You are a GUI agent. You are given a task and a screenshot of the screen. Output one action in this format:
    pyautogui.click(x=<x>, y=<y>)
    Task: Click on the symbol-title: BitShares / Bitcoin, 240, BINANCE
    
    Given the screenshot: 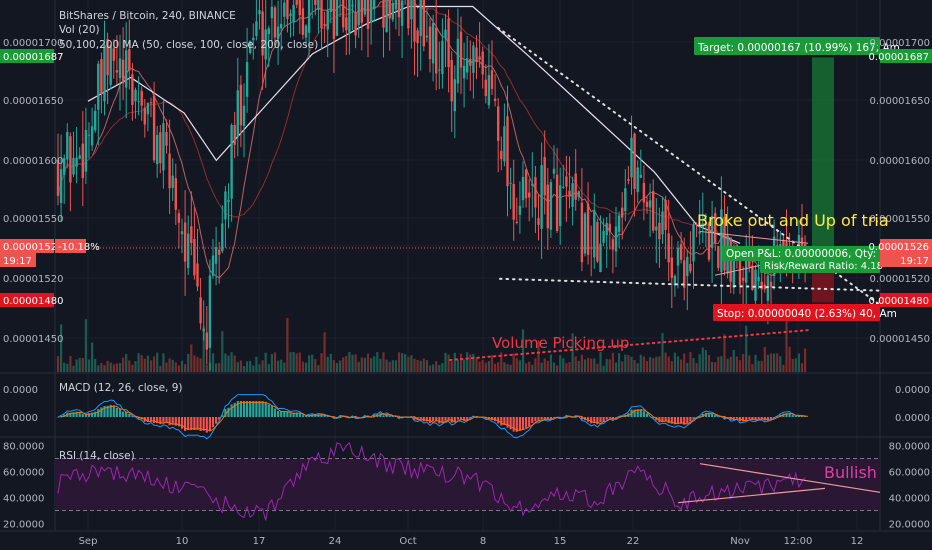 What is the action you would take?
    pyautogui.click(x=147, y=16)
    